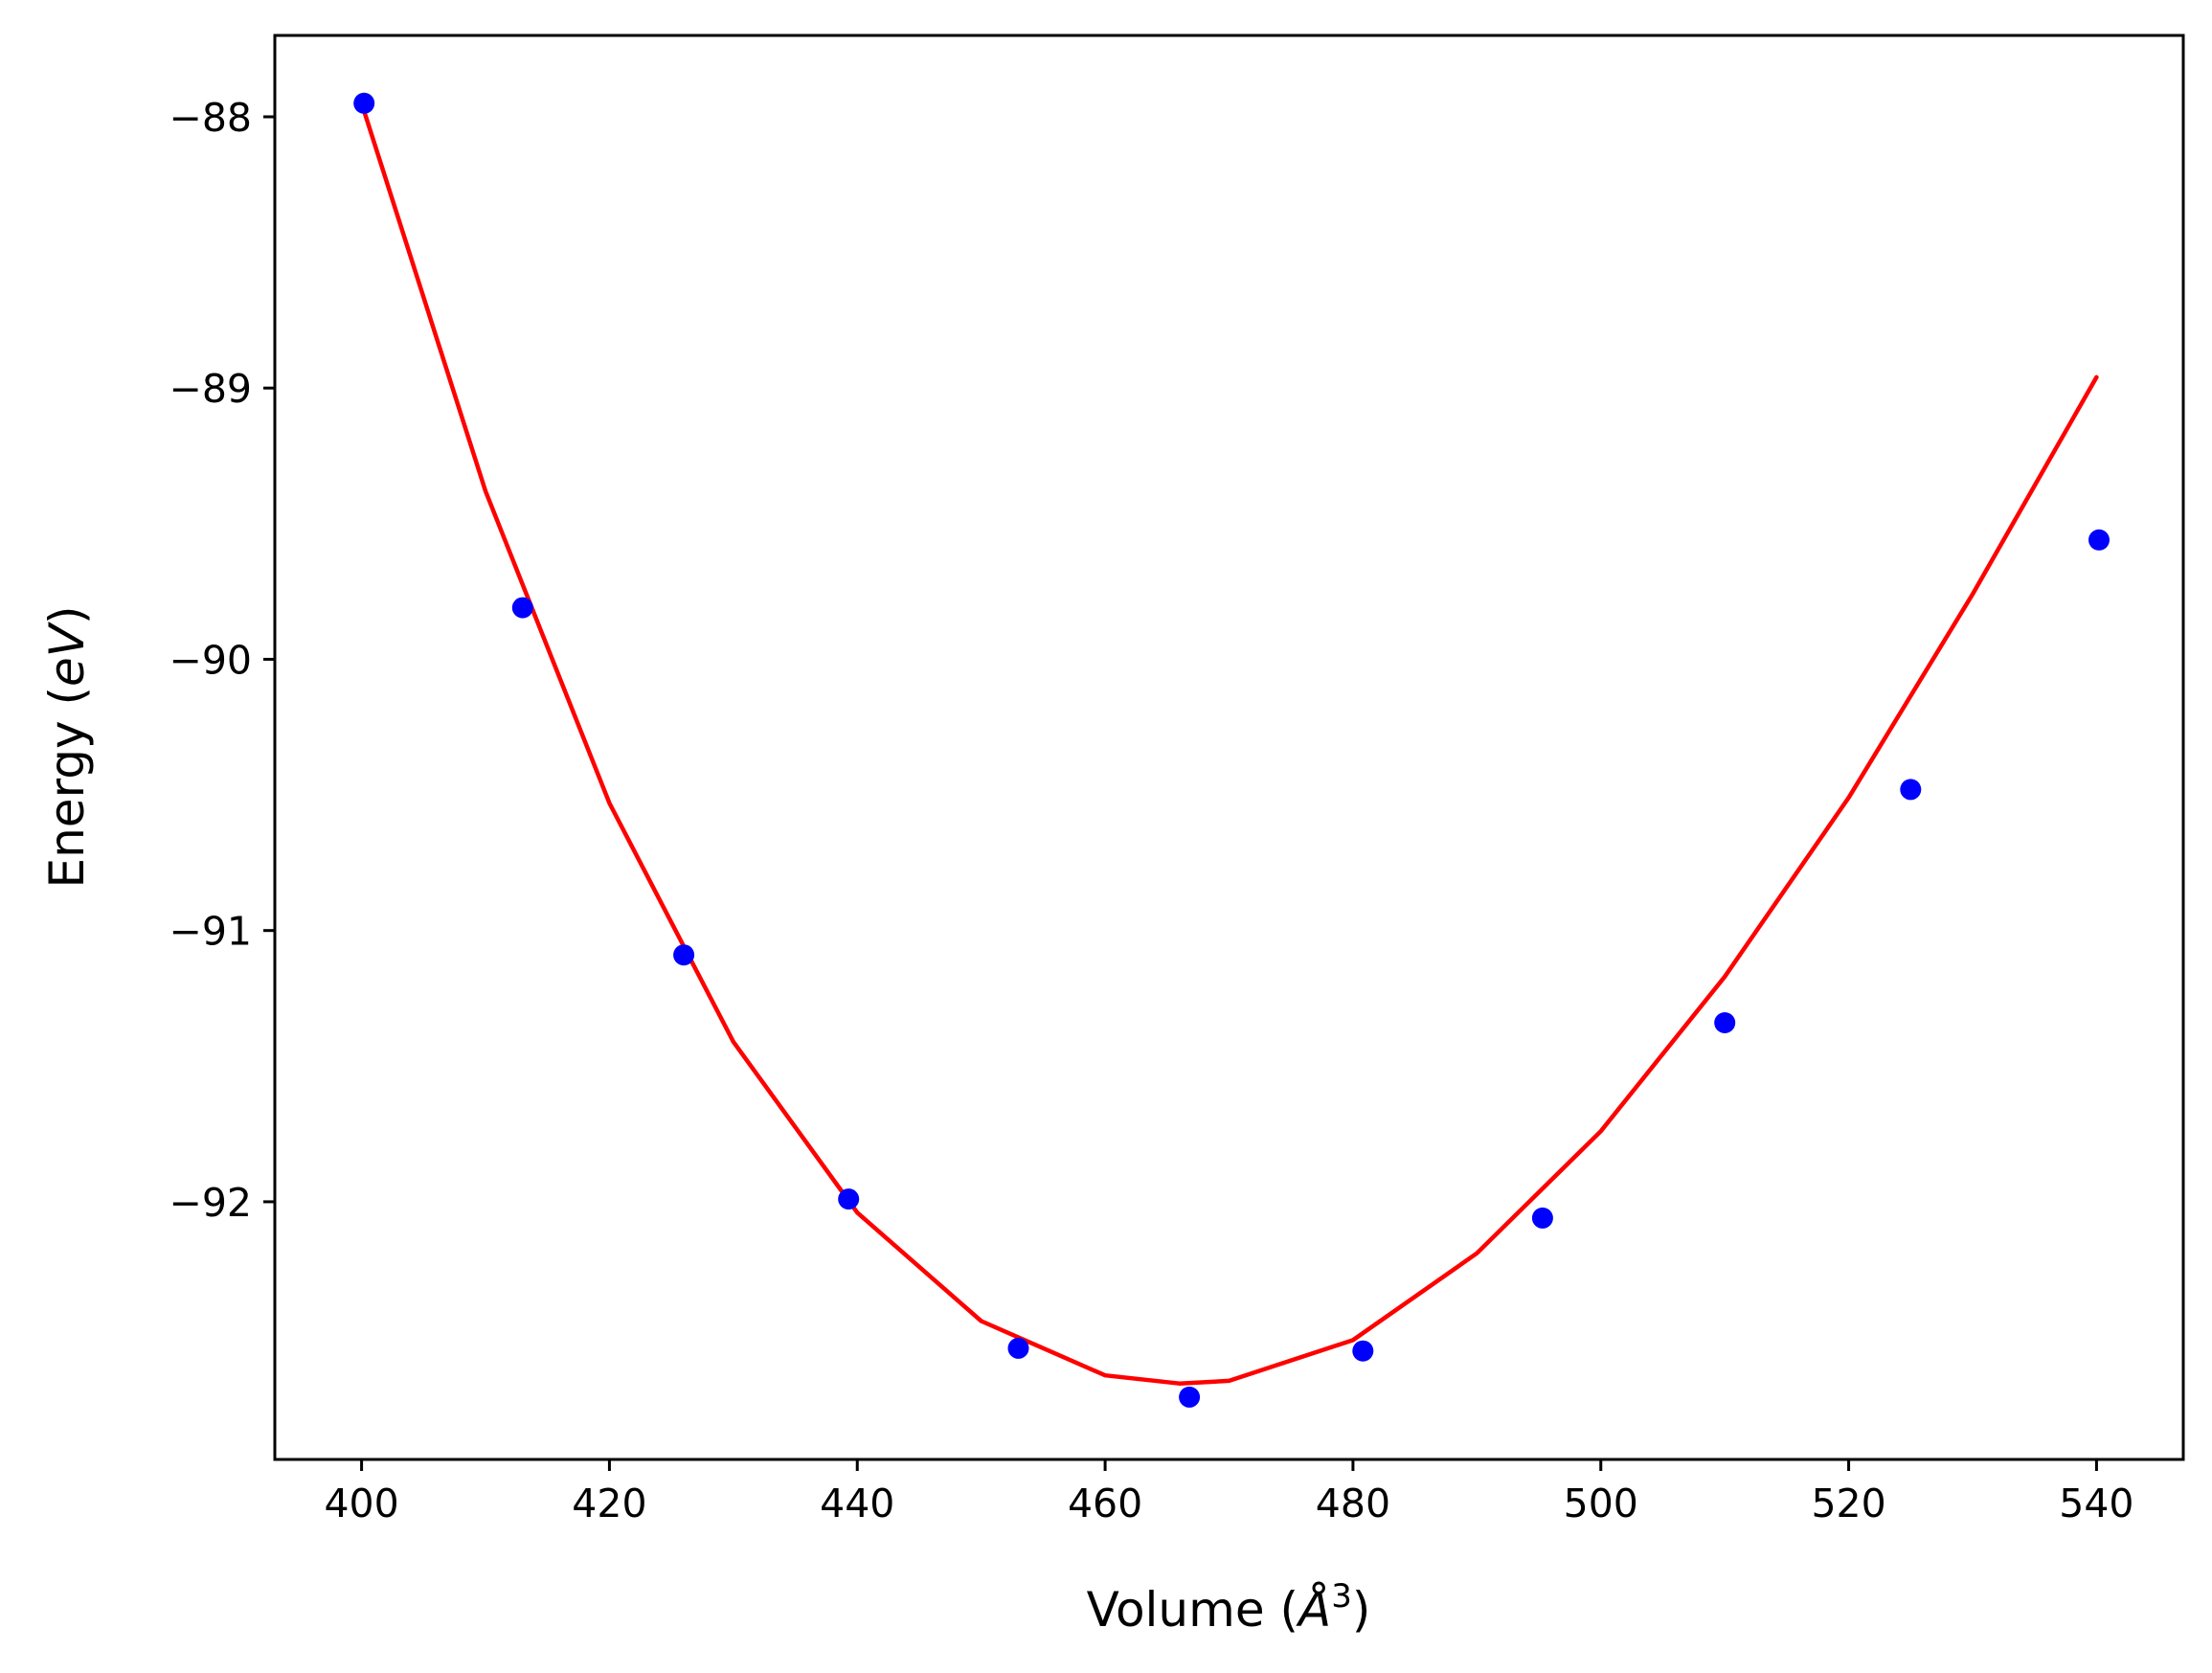 The height and width of the screenshot is (1673, 2212). I want to click on y-tick-label: −92, so click(210, 1203).